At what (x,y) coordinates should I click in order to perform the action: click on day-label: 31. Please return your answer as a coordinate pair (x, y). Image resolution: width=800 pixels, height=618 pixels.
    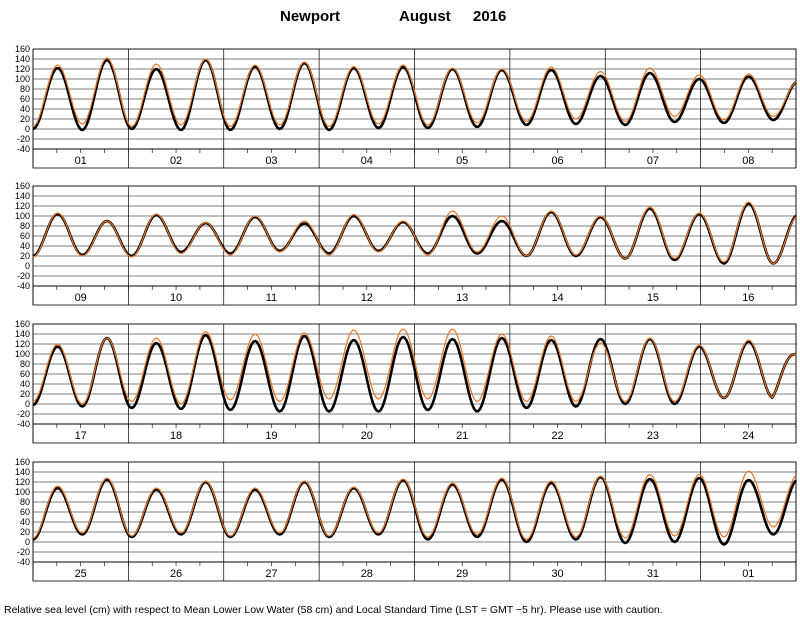
    Looking at the image, I should click on (653, 574).